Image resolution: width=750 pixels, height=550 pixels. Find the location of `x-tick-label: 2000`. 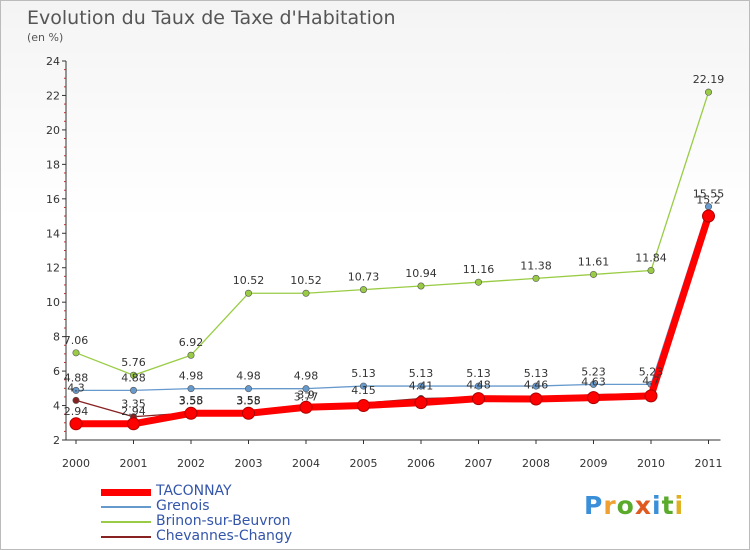

x-tick-label: 2000 is located at coordinates (76, 463).